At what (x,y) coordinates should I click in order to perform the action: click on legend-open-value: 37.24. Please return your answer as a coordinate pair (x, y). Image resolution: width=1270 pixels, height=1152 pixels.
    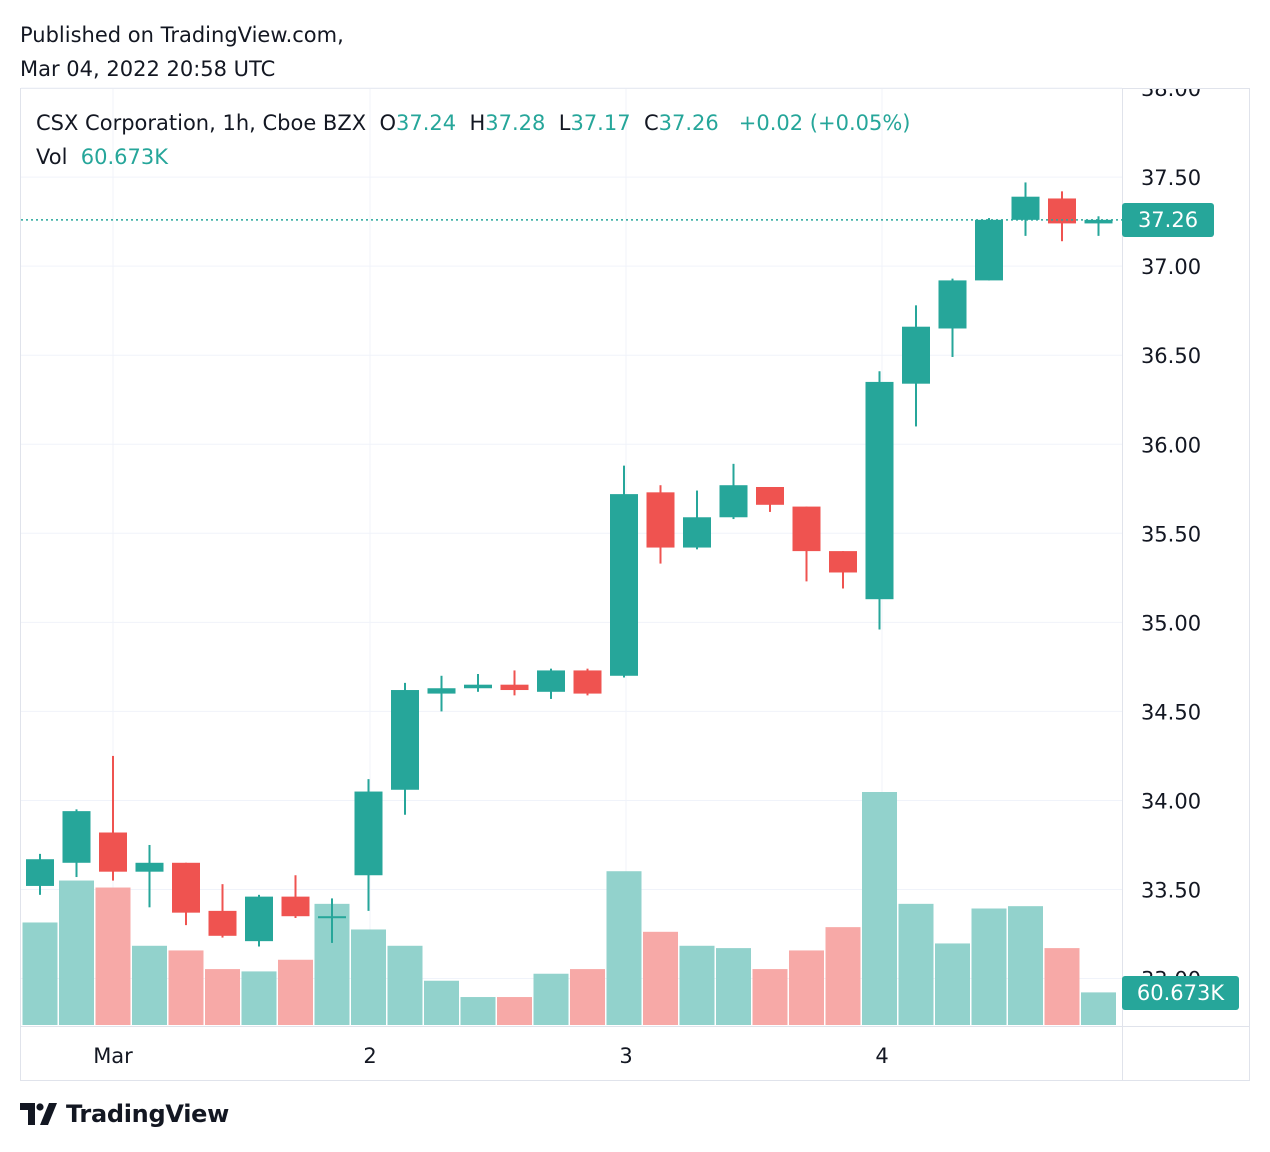
    Looking at the image, I should click on (426, 123).